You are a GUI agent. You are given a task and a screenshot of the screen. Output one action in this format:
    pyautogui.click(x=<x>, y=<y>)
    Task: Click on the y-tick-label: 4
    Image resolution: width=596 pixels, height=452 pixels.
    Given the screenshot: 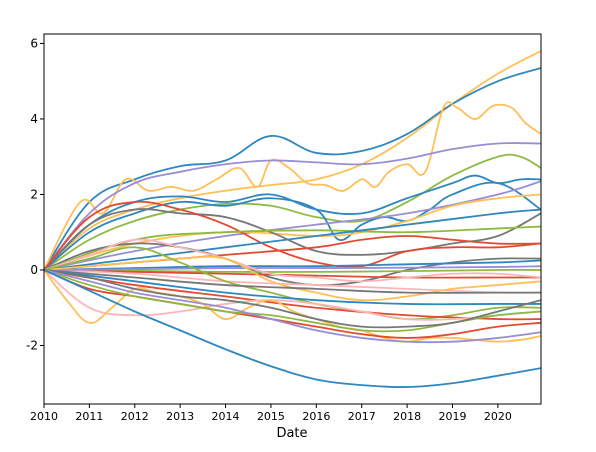 What is the action you would take?
    pyautogui.click(x=34, y=119)
    